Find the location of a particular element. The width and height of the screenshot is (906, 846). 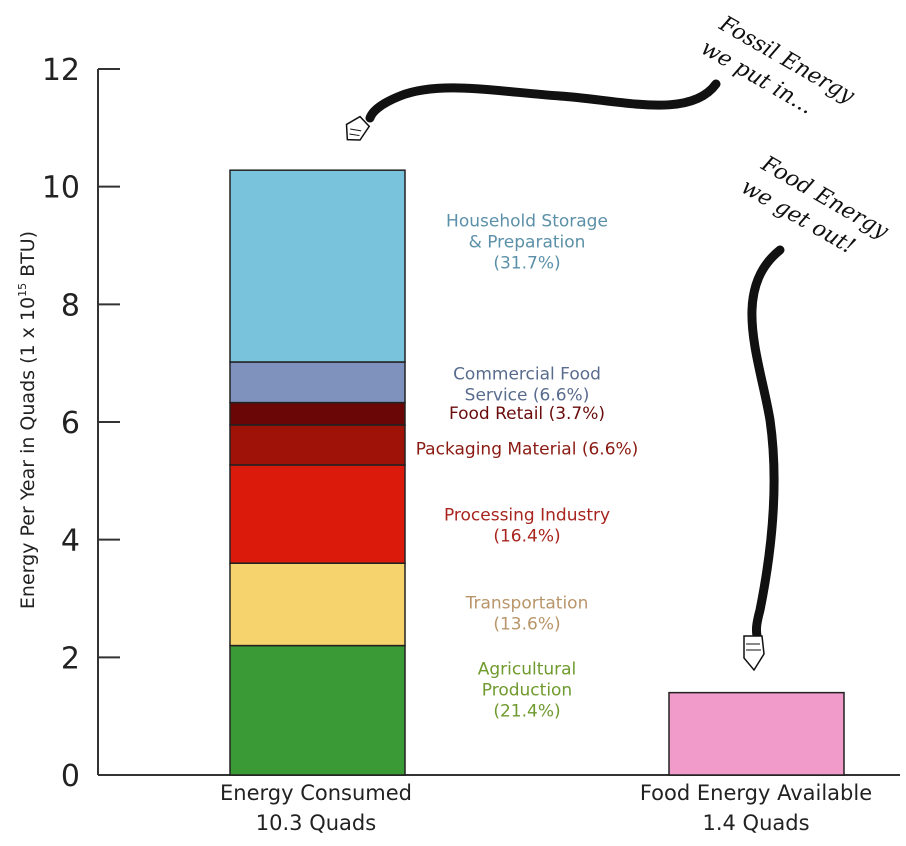

y-tick-label: 4 is located at coordinates (70, 541).